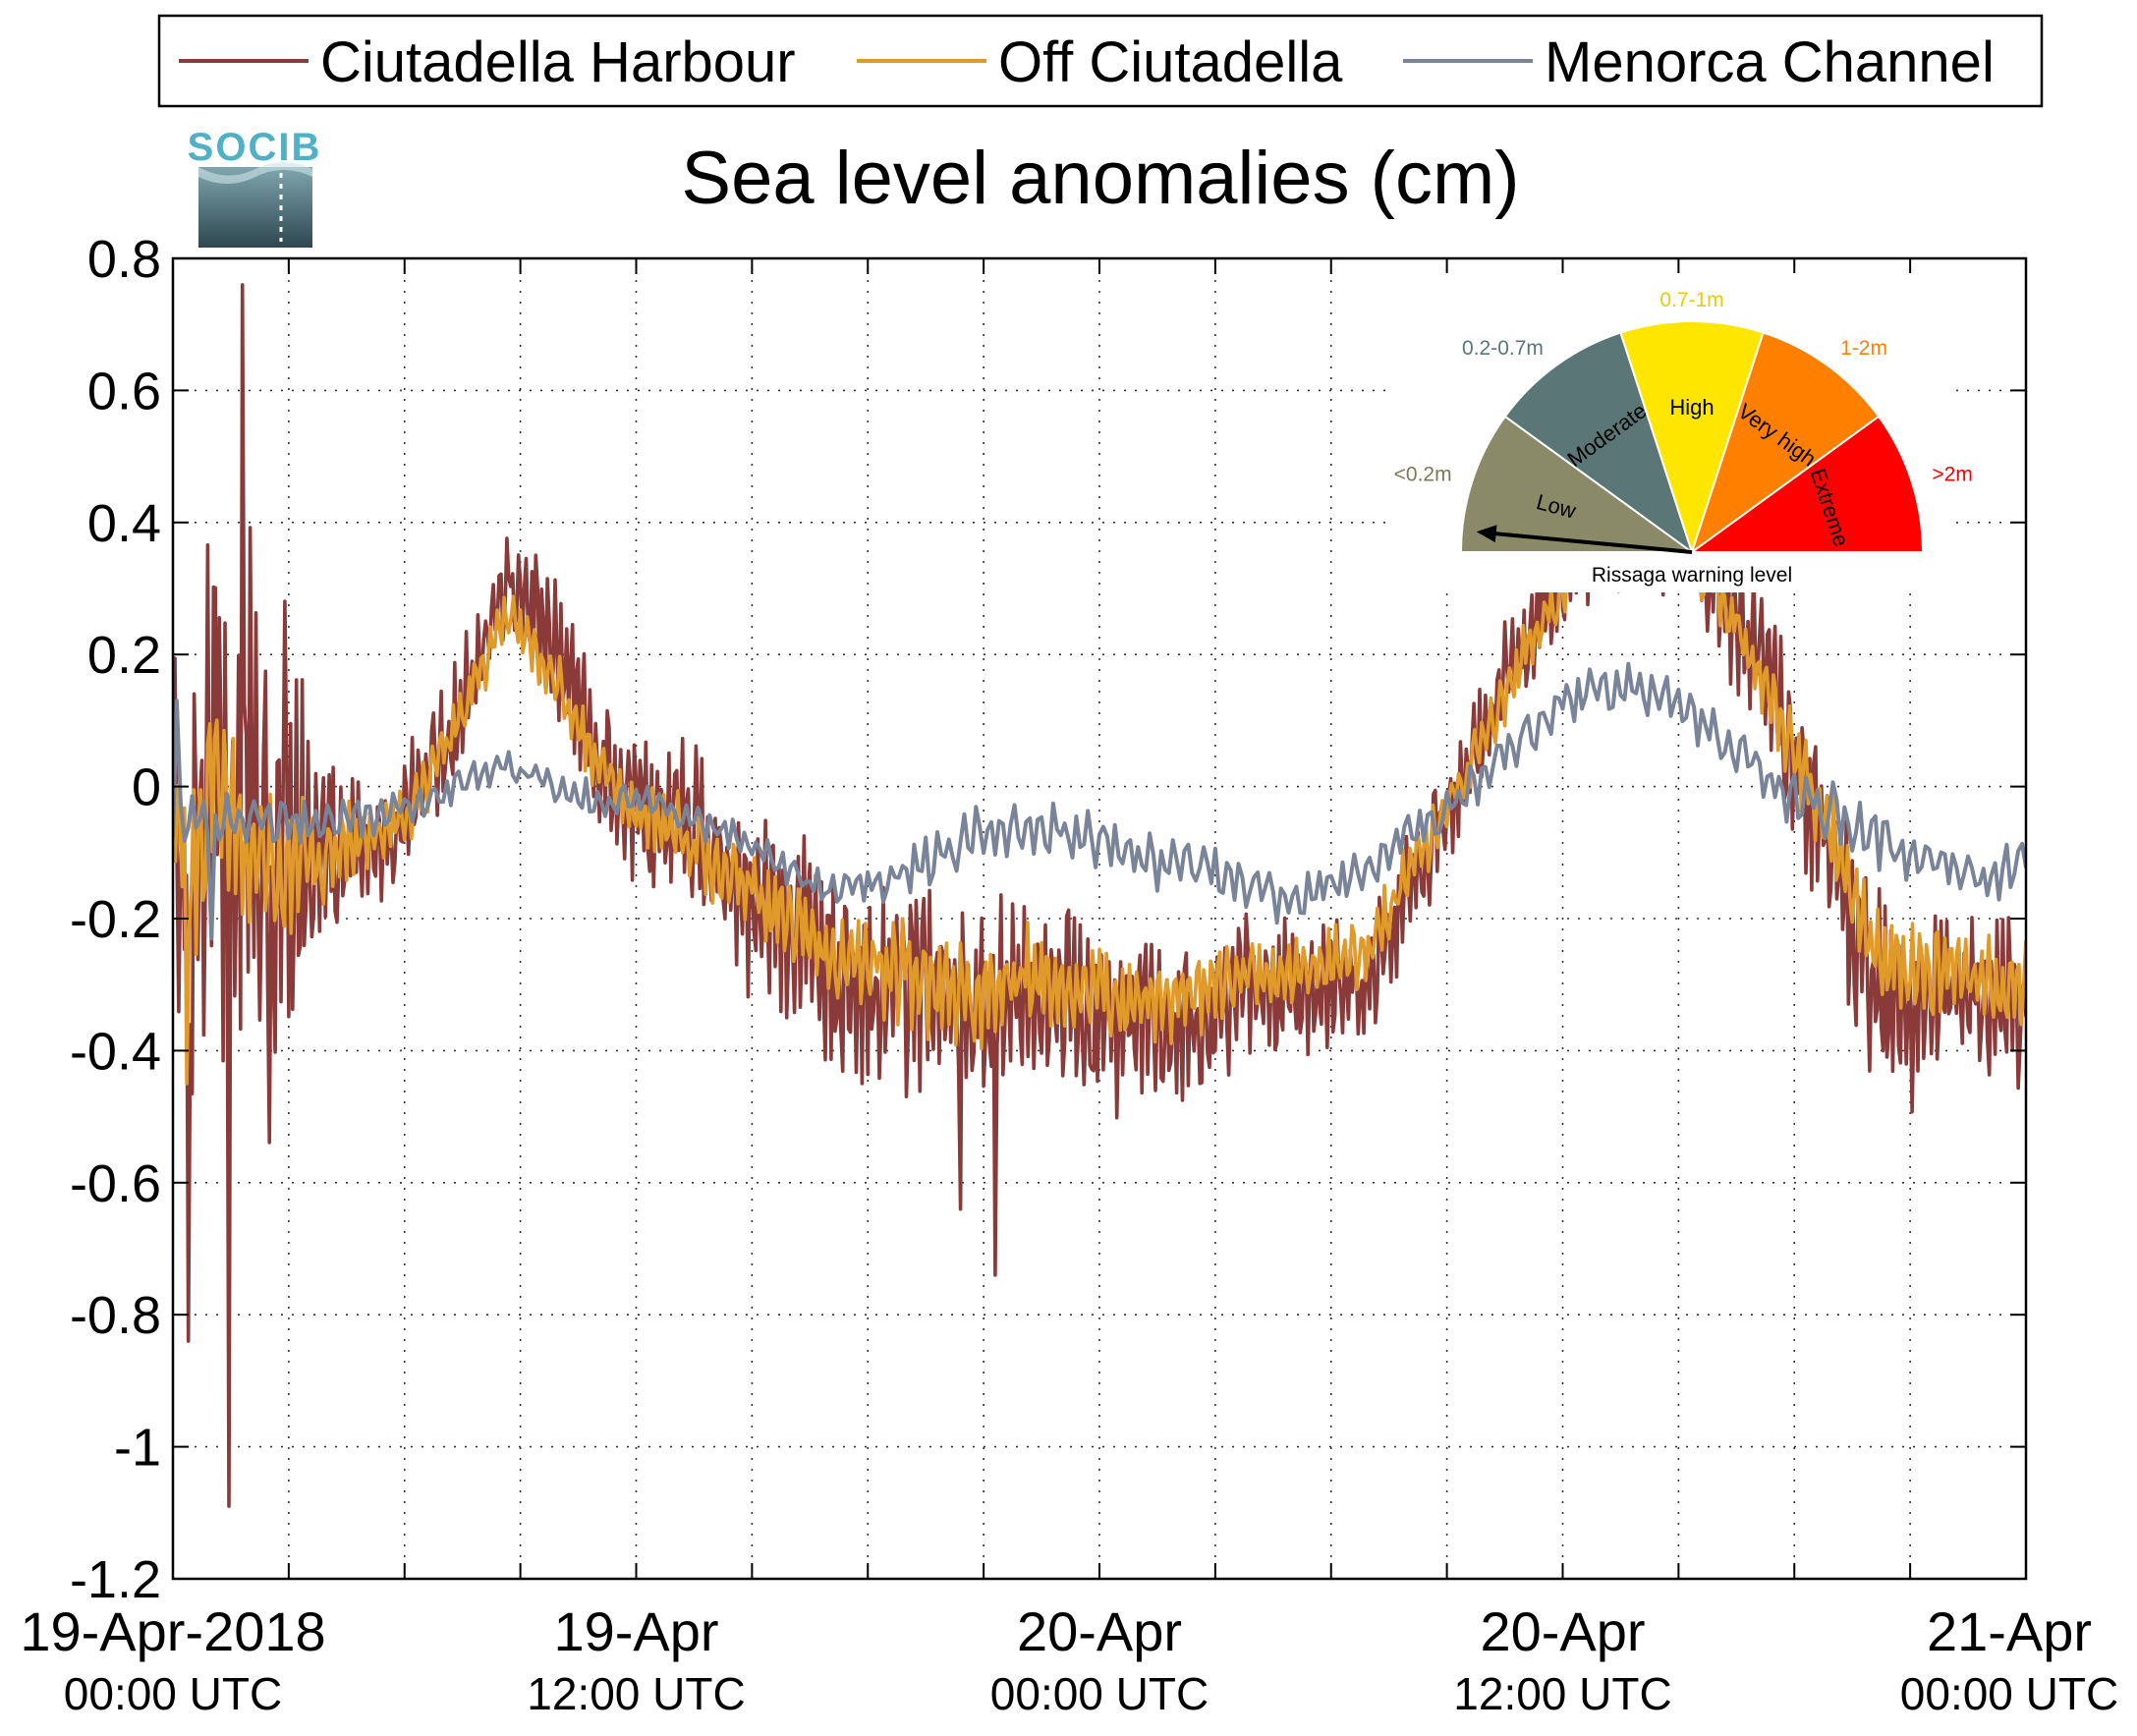  I want to click on gauge-title: Rissaga warning level, so click(1692, 575).